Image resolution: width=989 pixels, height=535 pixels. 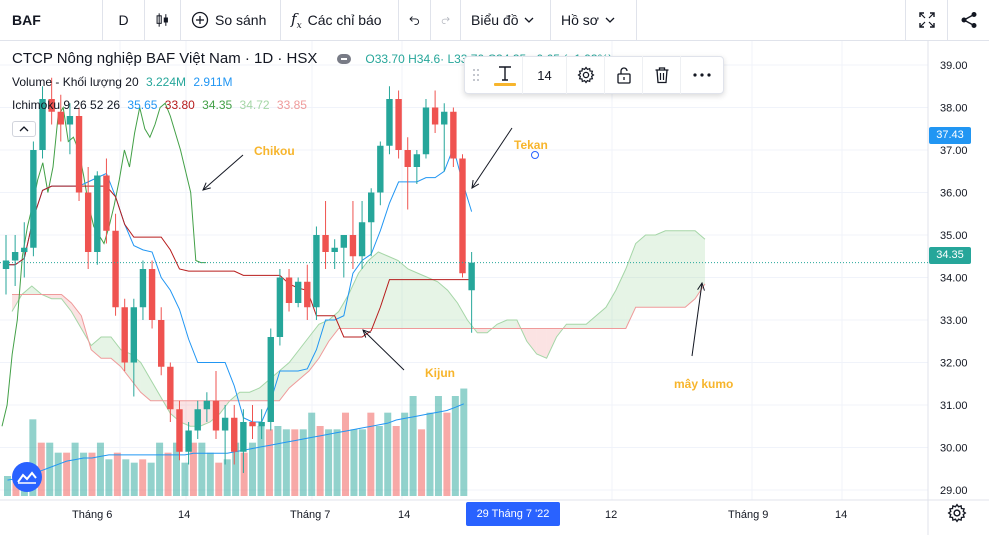 I want to click on time-tick-label: Tháng 9, so click(x=748, y=515).